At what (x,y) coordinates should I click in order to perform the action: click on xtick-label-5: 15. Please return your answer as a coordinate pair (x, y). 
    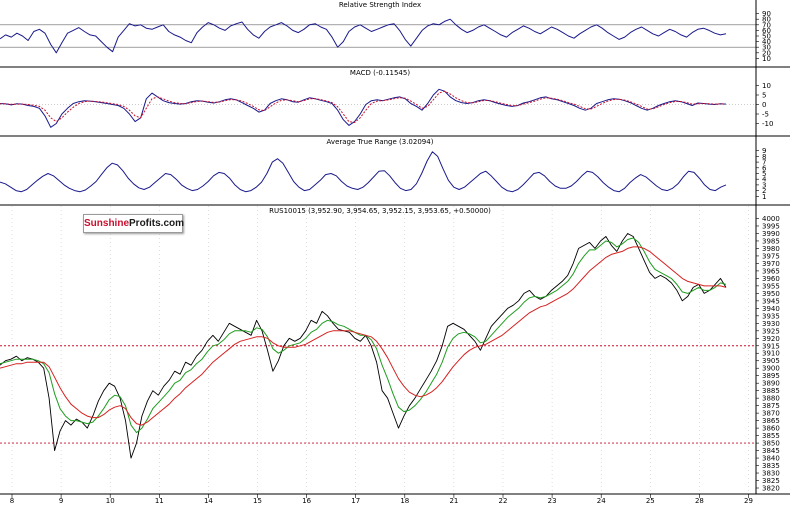
    Looking at the image, I should click on (257, 501).